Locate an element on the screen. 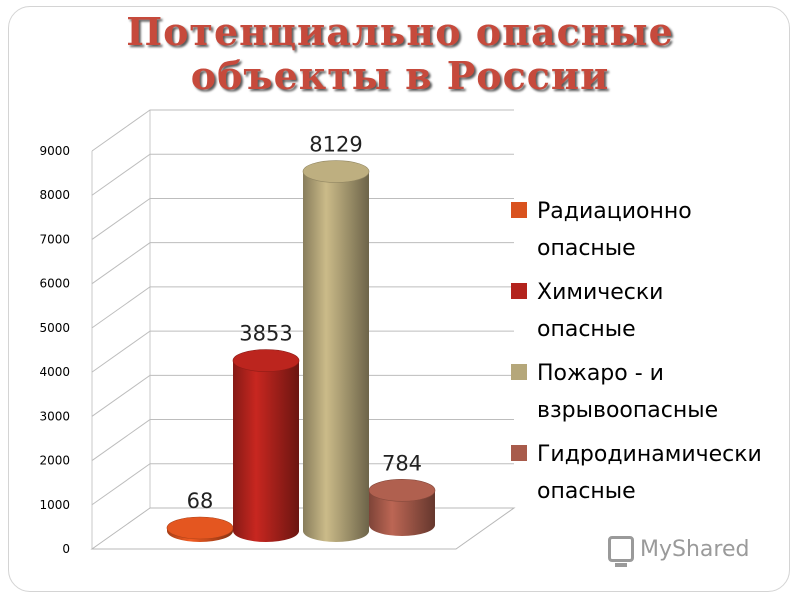 This screenshot has height=600, width=800. y-tick-label: 7000 is located at coordinates (54, 239).